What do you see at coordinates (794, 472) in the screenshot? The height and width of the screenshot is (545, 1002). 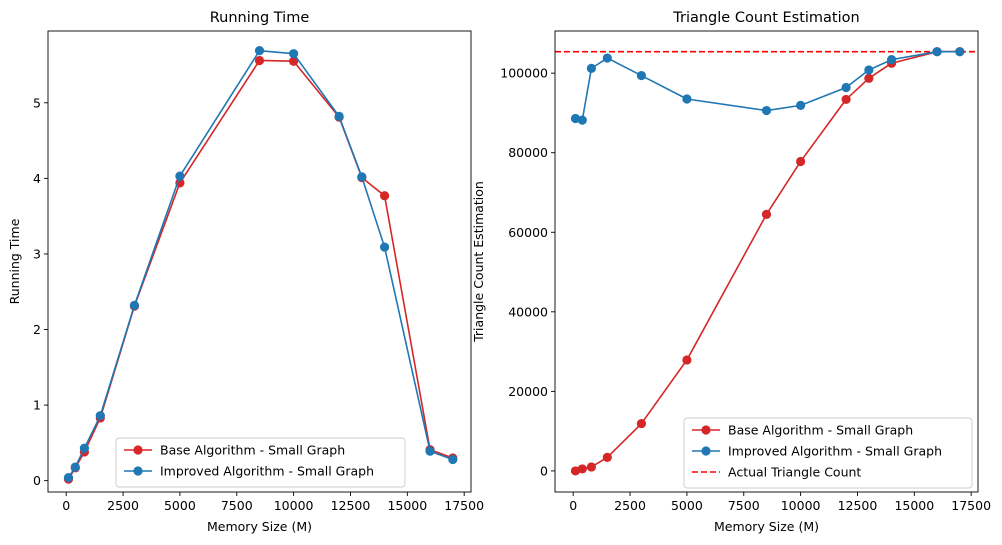 I see `legend-label: Actual Triangle Count` at bounding box center [794, 472].